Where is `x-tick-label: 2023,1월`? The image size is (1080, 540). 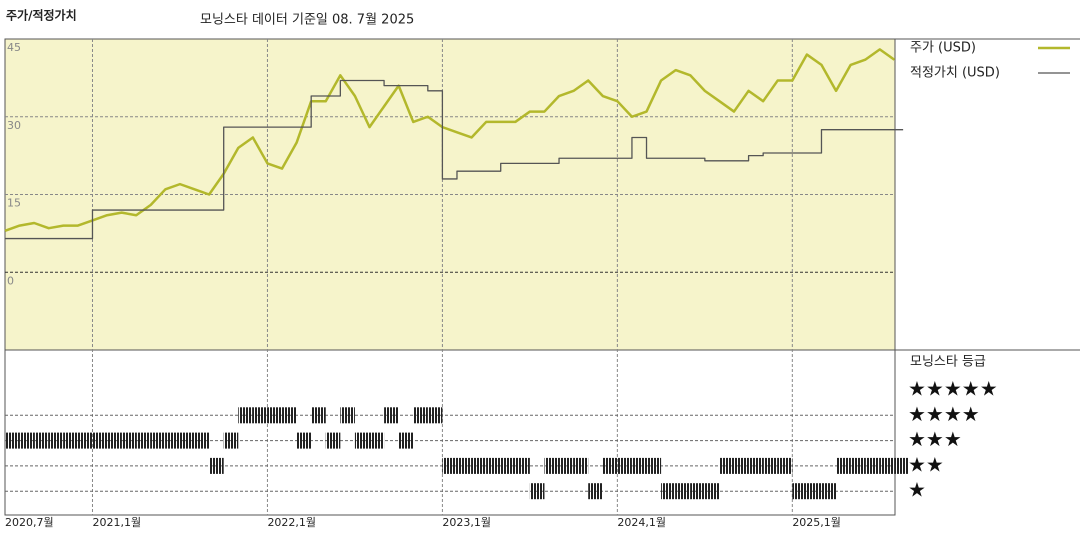
x-tick-label: 2023,1월 is located at coordinates (466, 522).